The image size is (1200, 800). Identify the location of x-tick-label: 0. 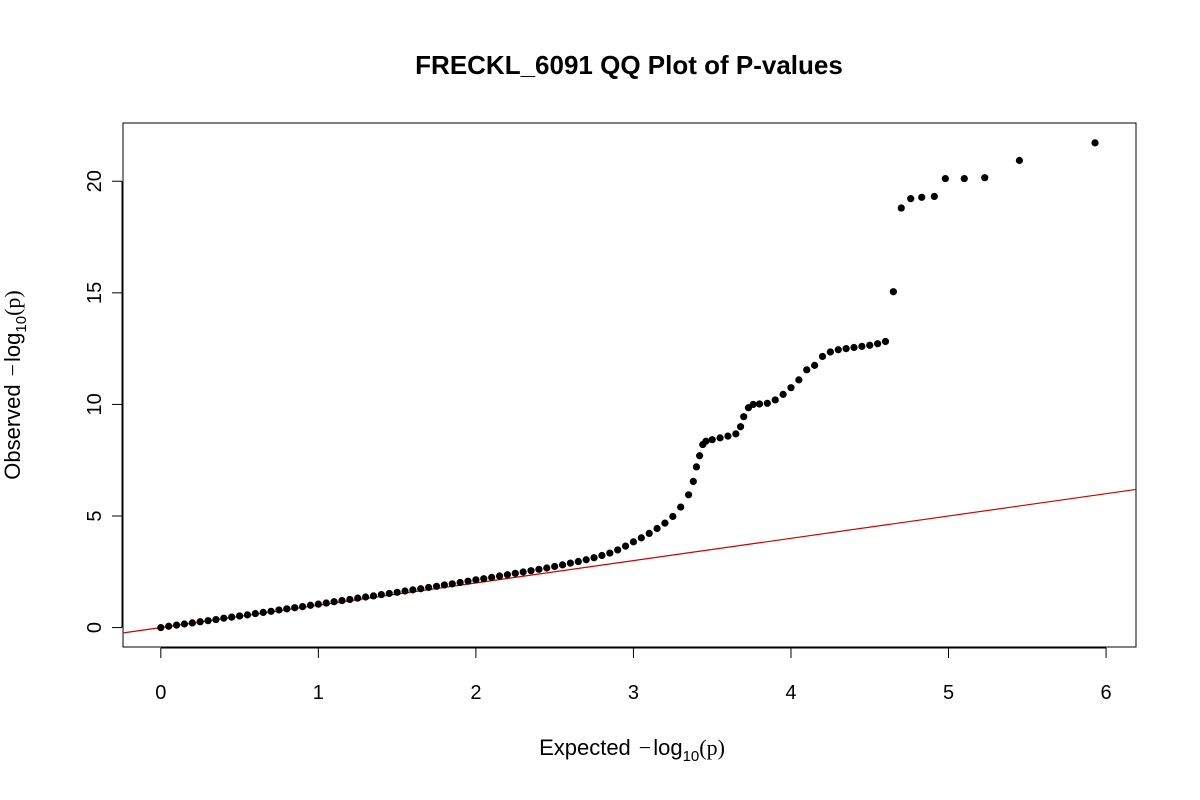
(160, 693).